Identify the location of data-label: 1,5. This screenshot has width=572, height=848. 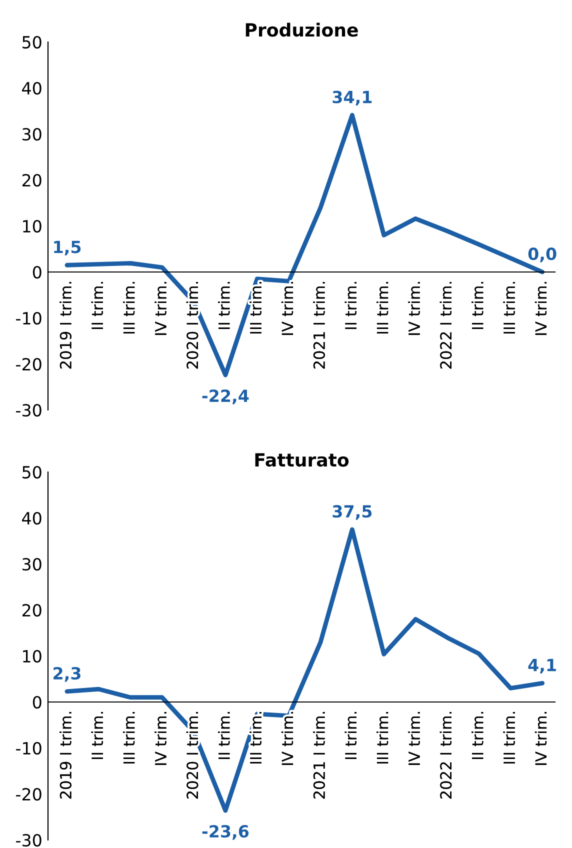
(67, 248).